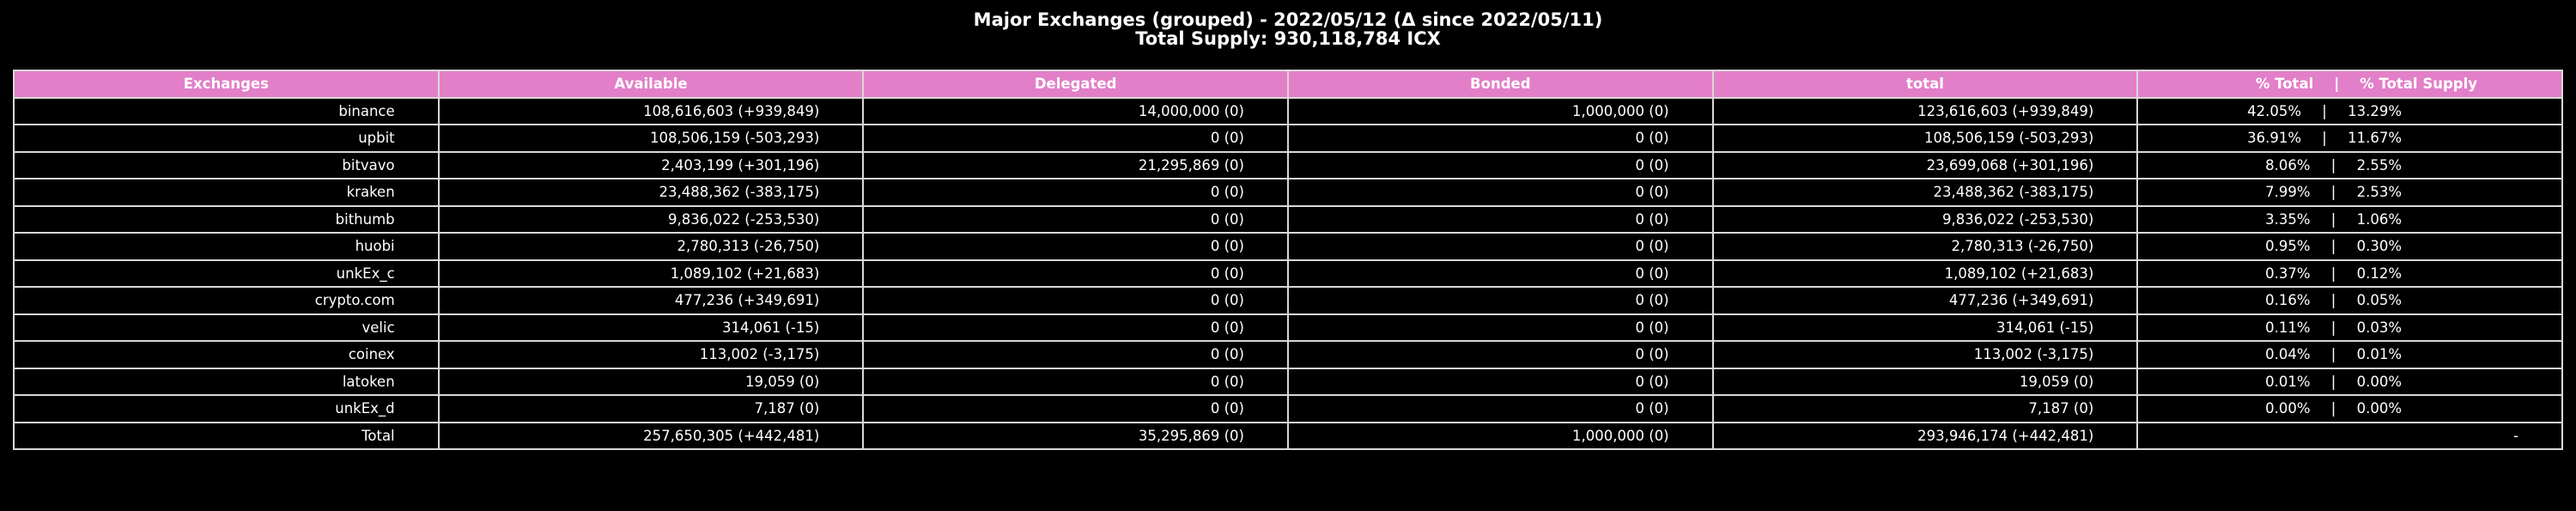 This screenshot has width=2576, height=511. I want to click on cell-bonded: 1,000,000 (0), so click(1500, 110).